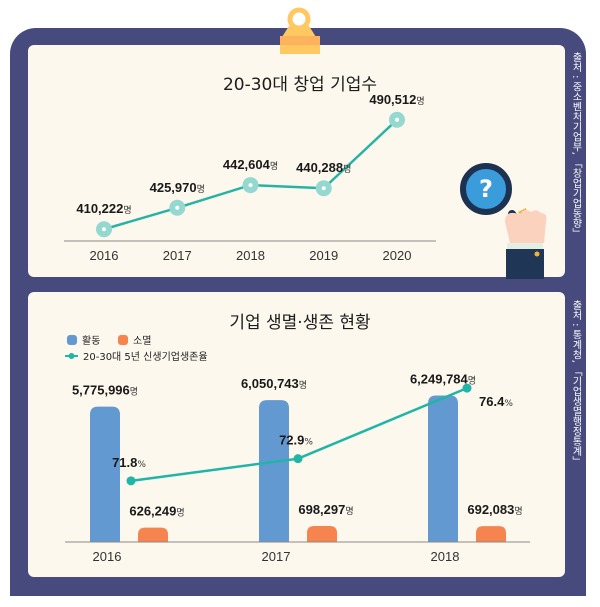  Describe the element at coordinates (392, 99) in the screenshot. I see `data-label-value: 490,512` at that location.